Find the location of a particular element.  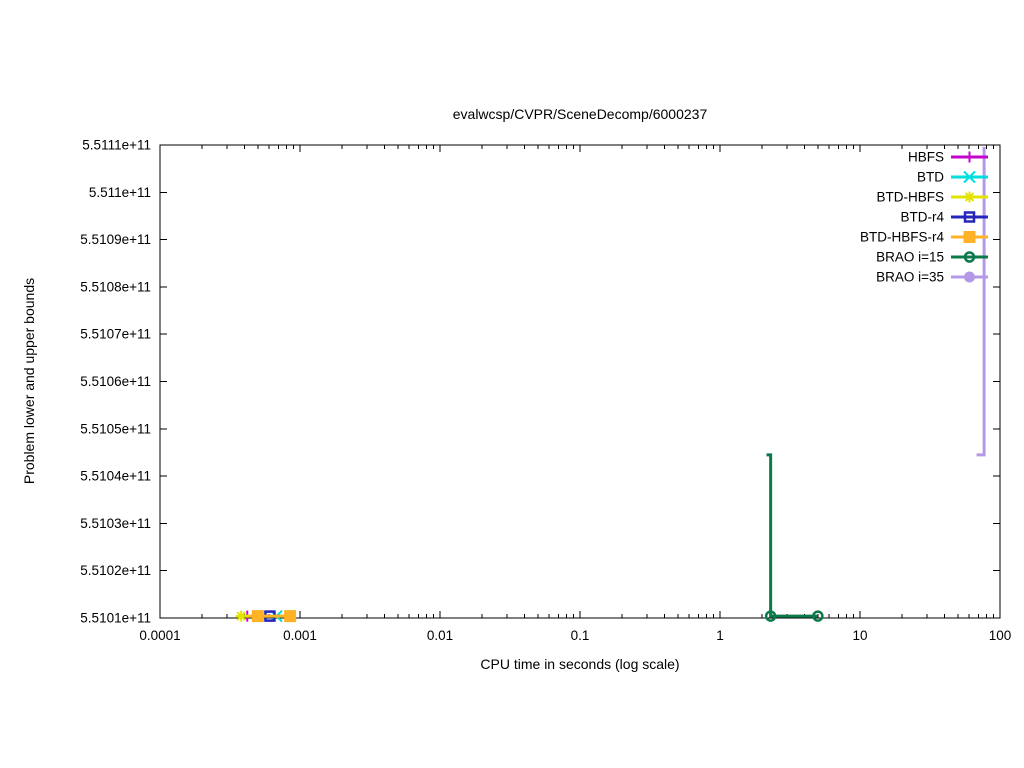

x-tick-label: 0.01 is located at coordinates (440, 635).